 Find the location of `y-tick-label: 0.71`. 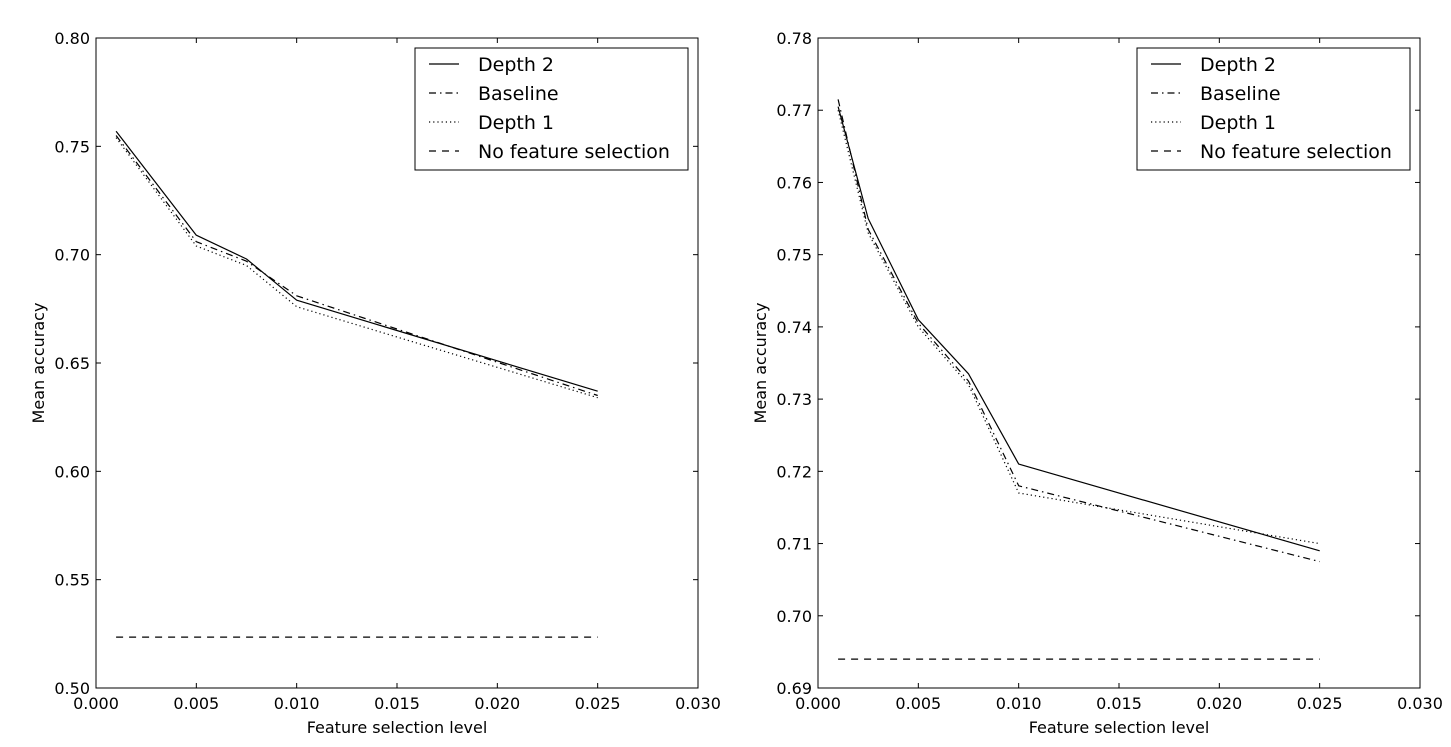

y-tick-label: 0.71 is located at coordinates (794, 544).